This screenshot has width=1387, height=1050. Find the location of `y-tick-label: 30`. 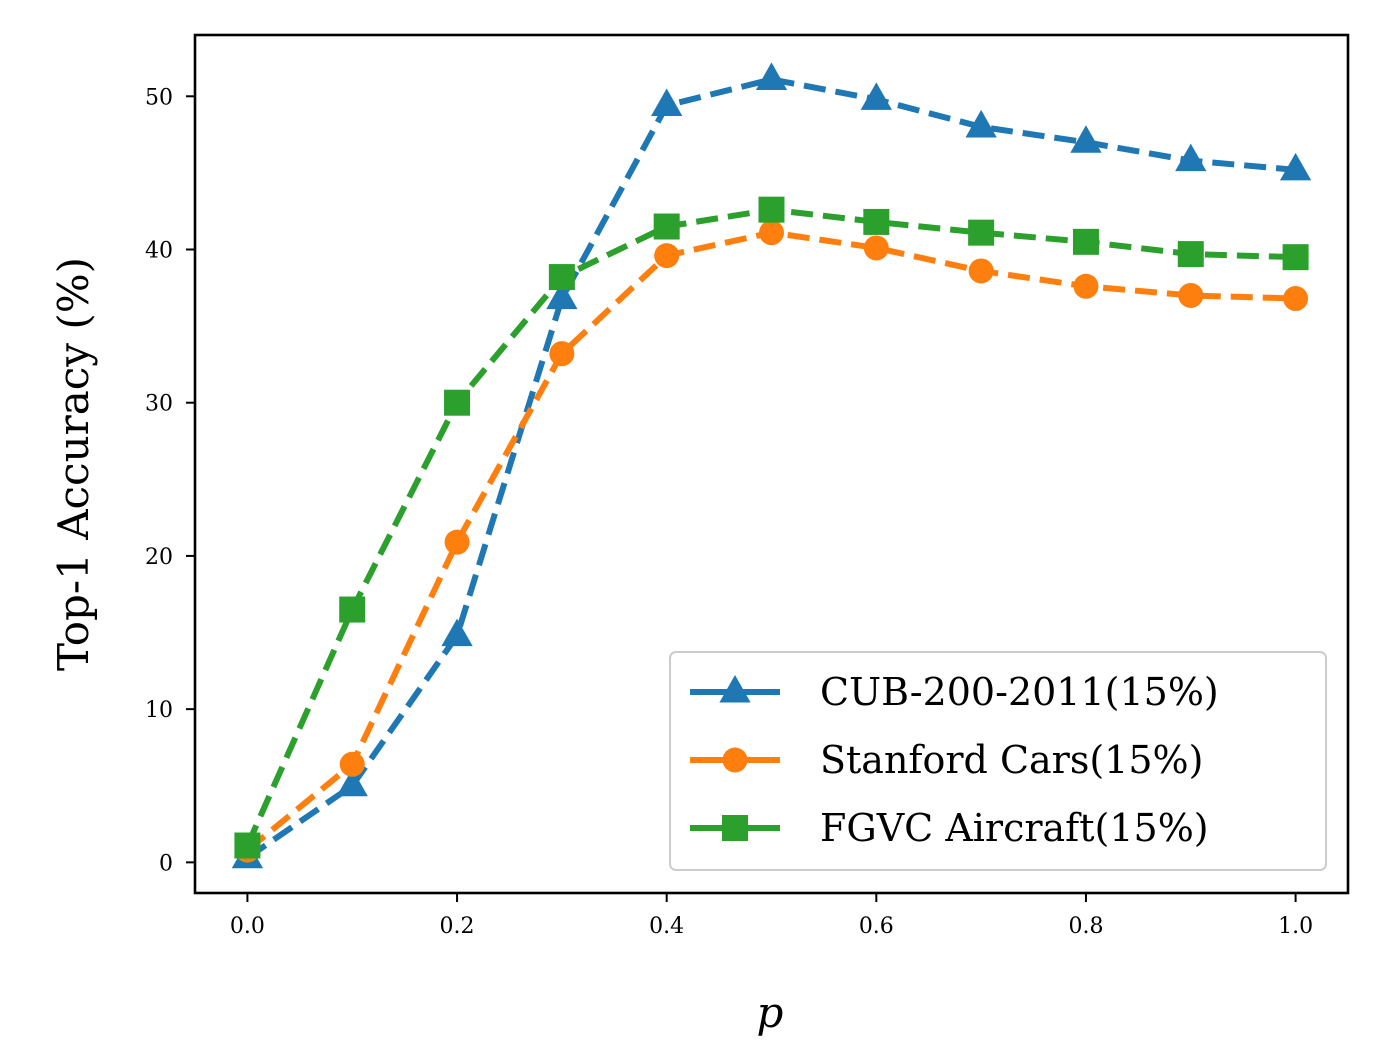

y-tick-label: 30 is located at coordinates (159, 404).